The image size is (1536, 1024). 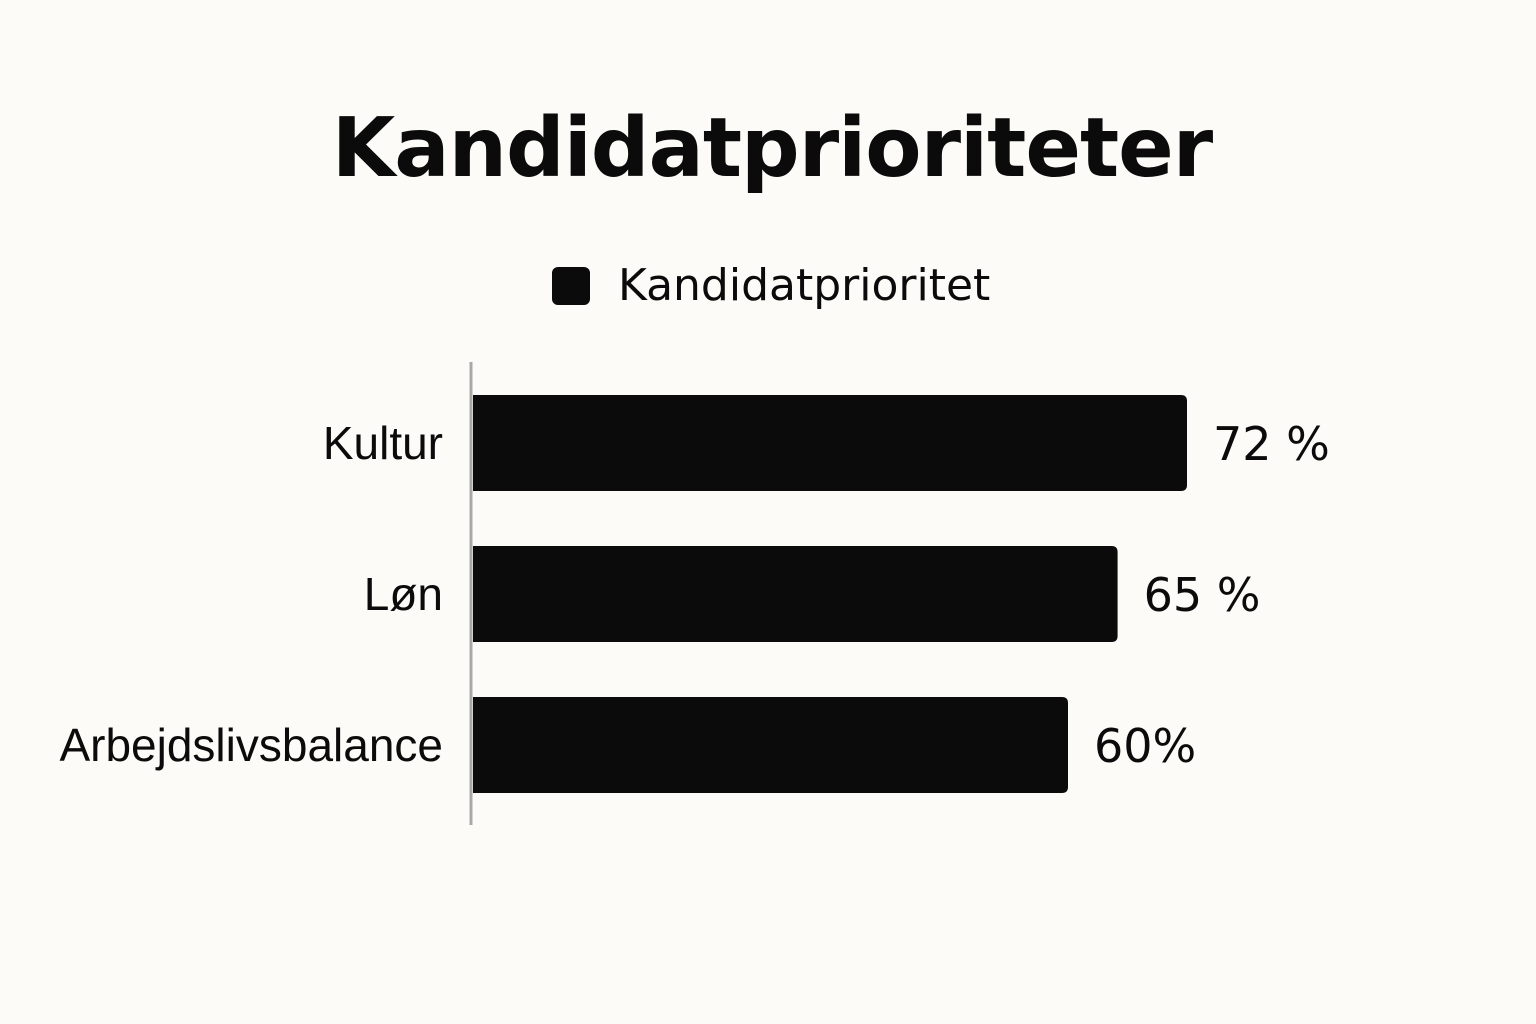 I want to click on category-label: Løn, so click(x=403, y=594).